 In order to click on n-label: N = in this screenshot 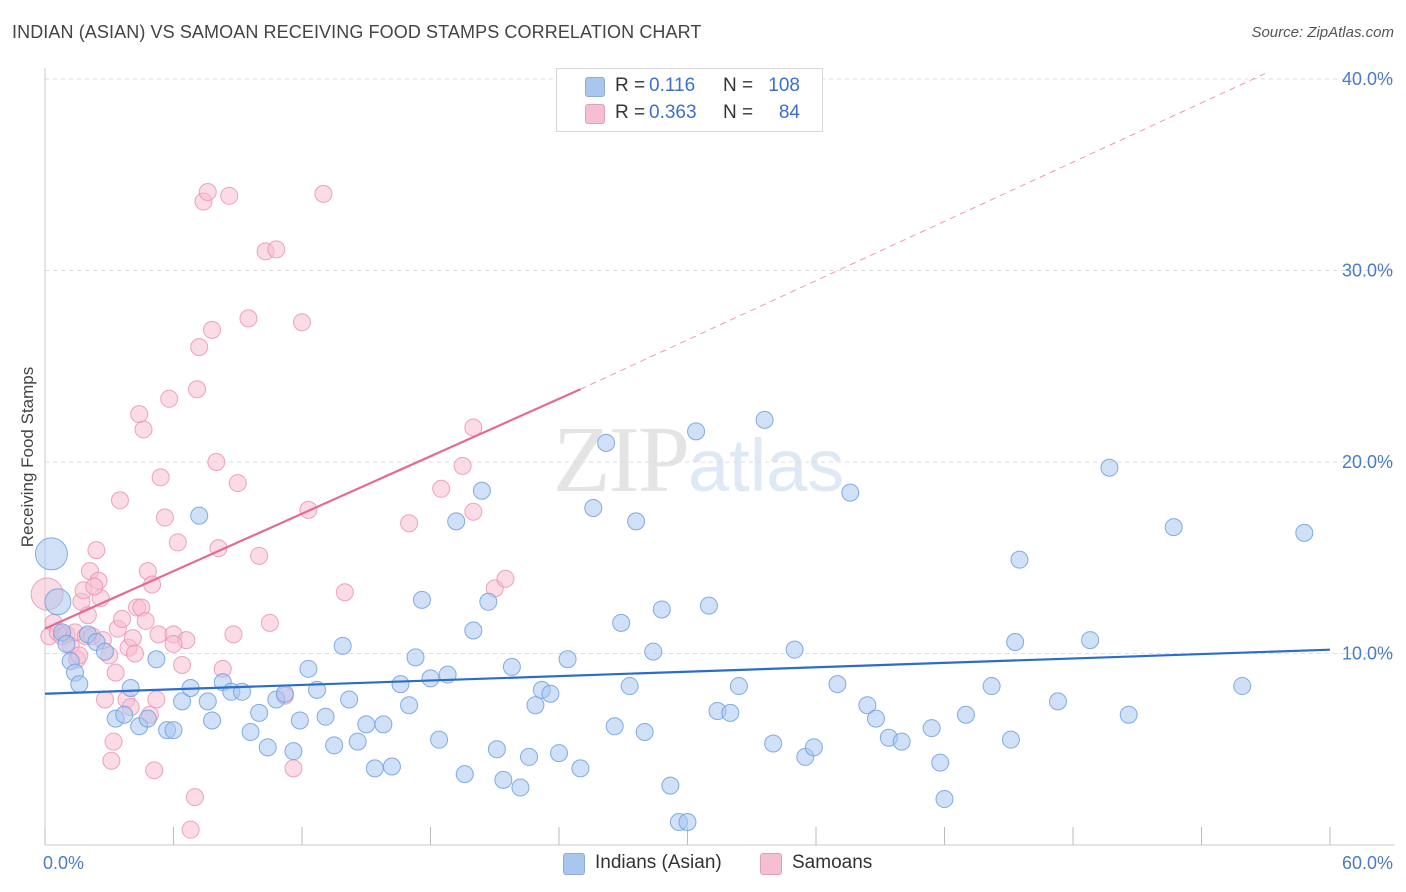, I will do `click(738, 85)`.